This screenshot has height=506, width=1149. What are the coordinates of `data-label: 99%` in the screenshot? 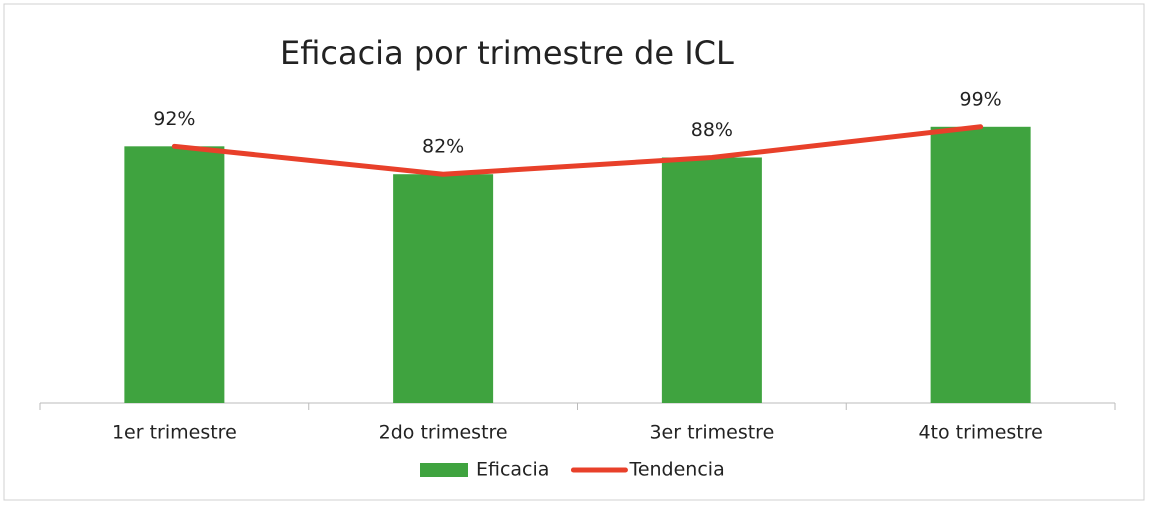 It's located at (981, 99).